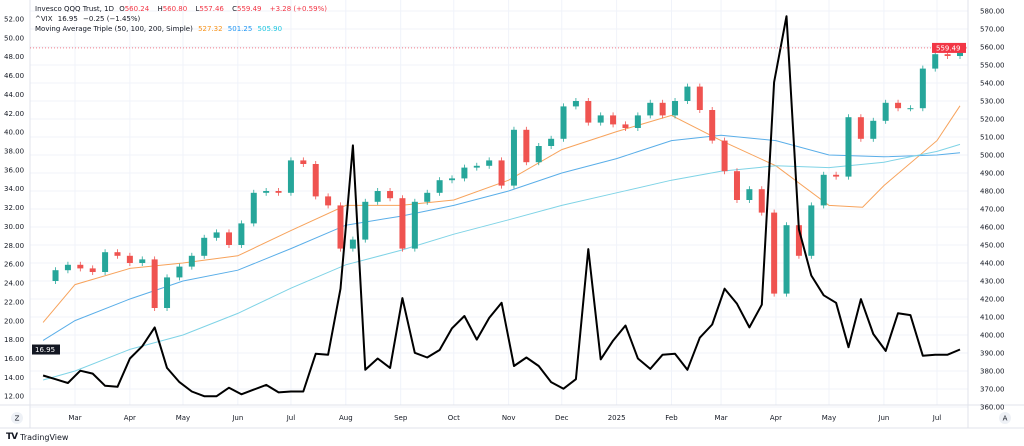 This screenshot has width=1024, height=446. Describe the element at coordinates (112, 19) in the screenshot. I see `vix-change: −0.25 (−1.45%)` at that location.